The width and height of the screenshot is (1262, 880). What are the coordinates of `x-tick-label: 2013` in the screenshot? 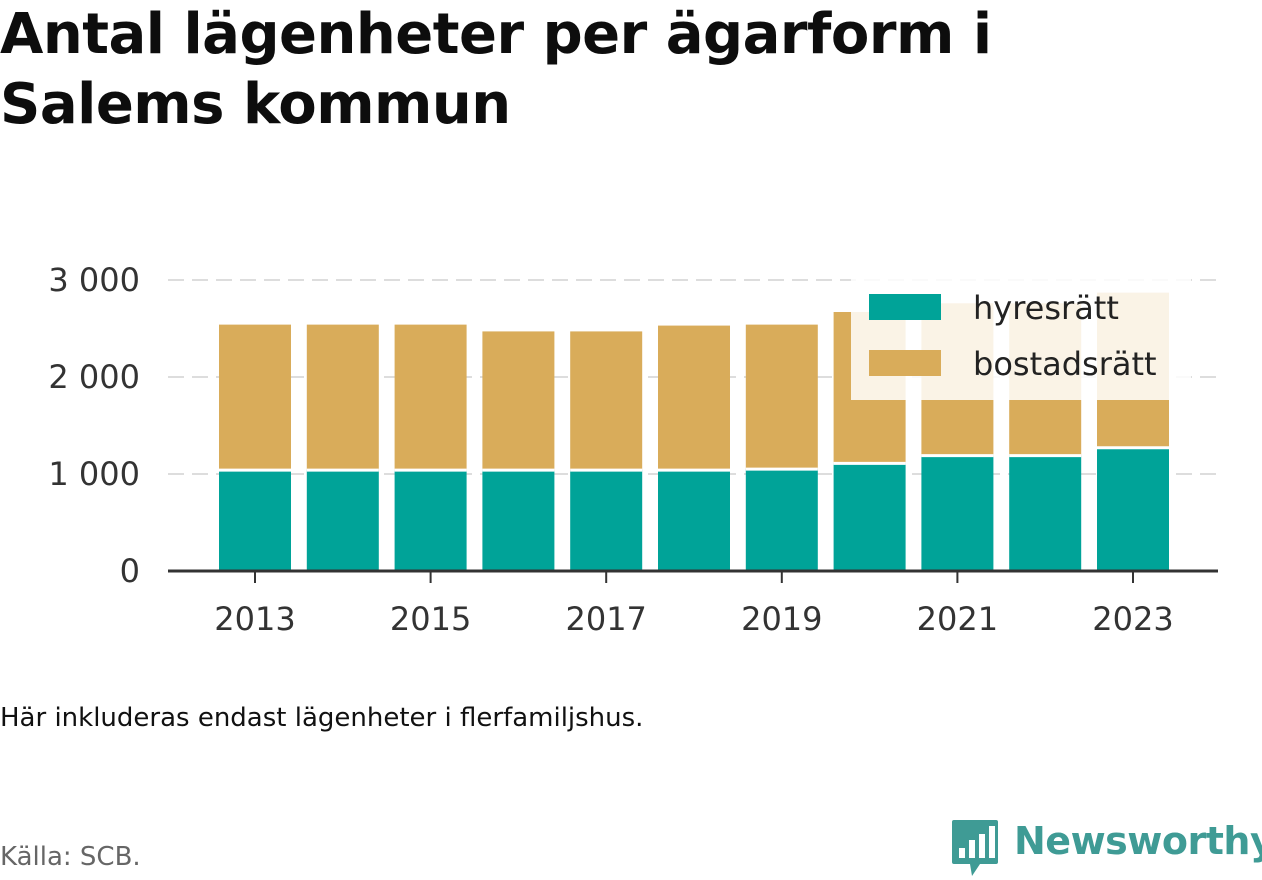 It's located at (254, 619).